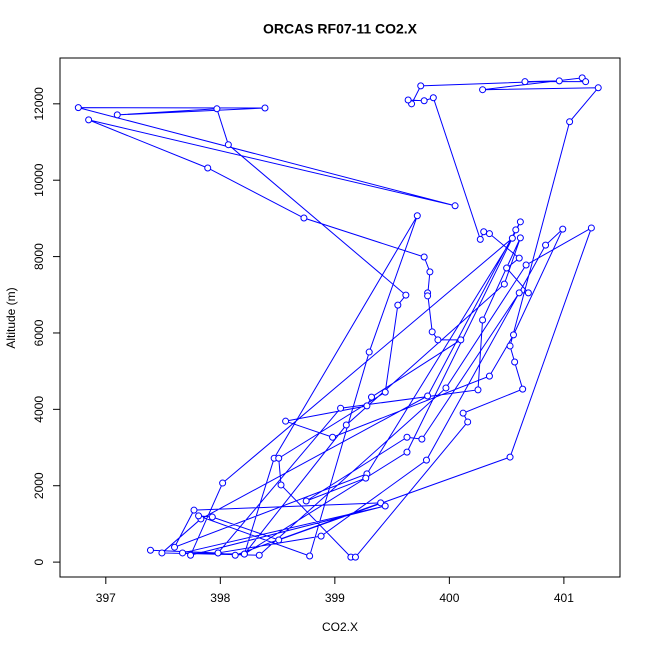 Image resolution: width=650 pixels, height=655 pixels. What do you see at coordinates (39, 409) in the screenshot?
I see `y-tick-label: 4000` at bounding box center [39, 409].